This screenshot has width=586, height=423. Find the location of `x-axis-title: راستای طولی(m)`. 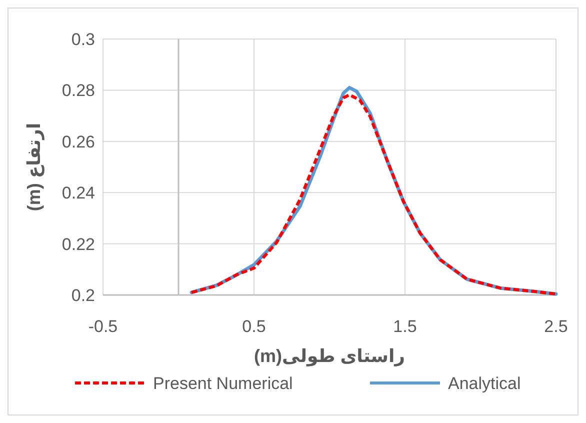

x-axis-title: راستای طولی(m) is located at coordinates (330, 356).